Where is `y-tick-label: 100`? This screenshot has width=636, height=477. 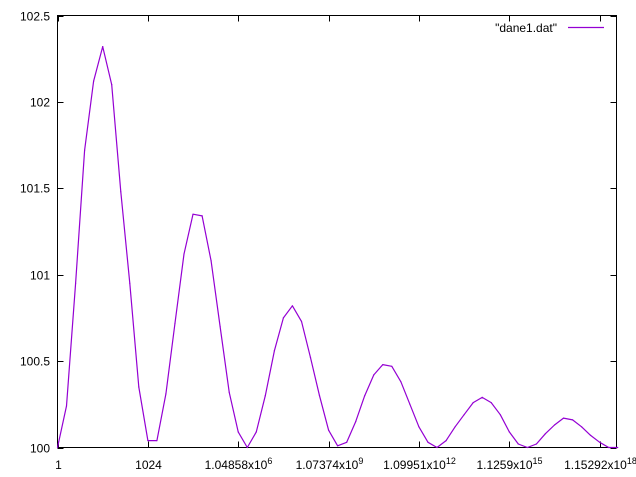 y-tick-label: 100 is located at coordinates (40, 449).